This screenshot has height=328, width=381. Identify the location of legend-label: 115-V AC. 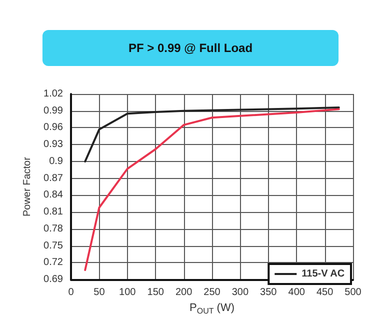
(323, 274).